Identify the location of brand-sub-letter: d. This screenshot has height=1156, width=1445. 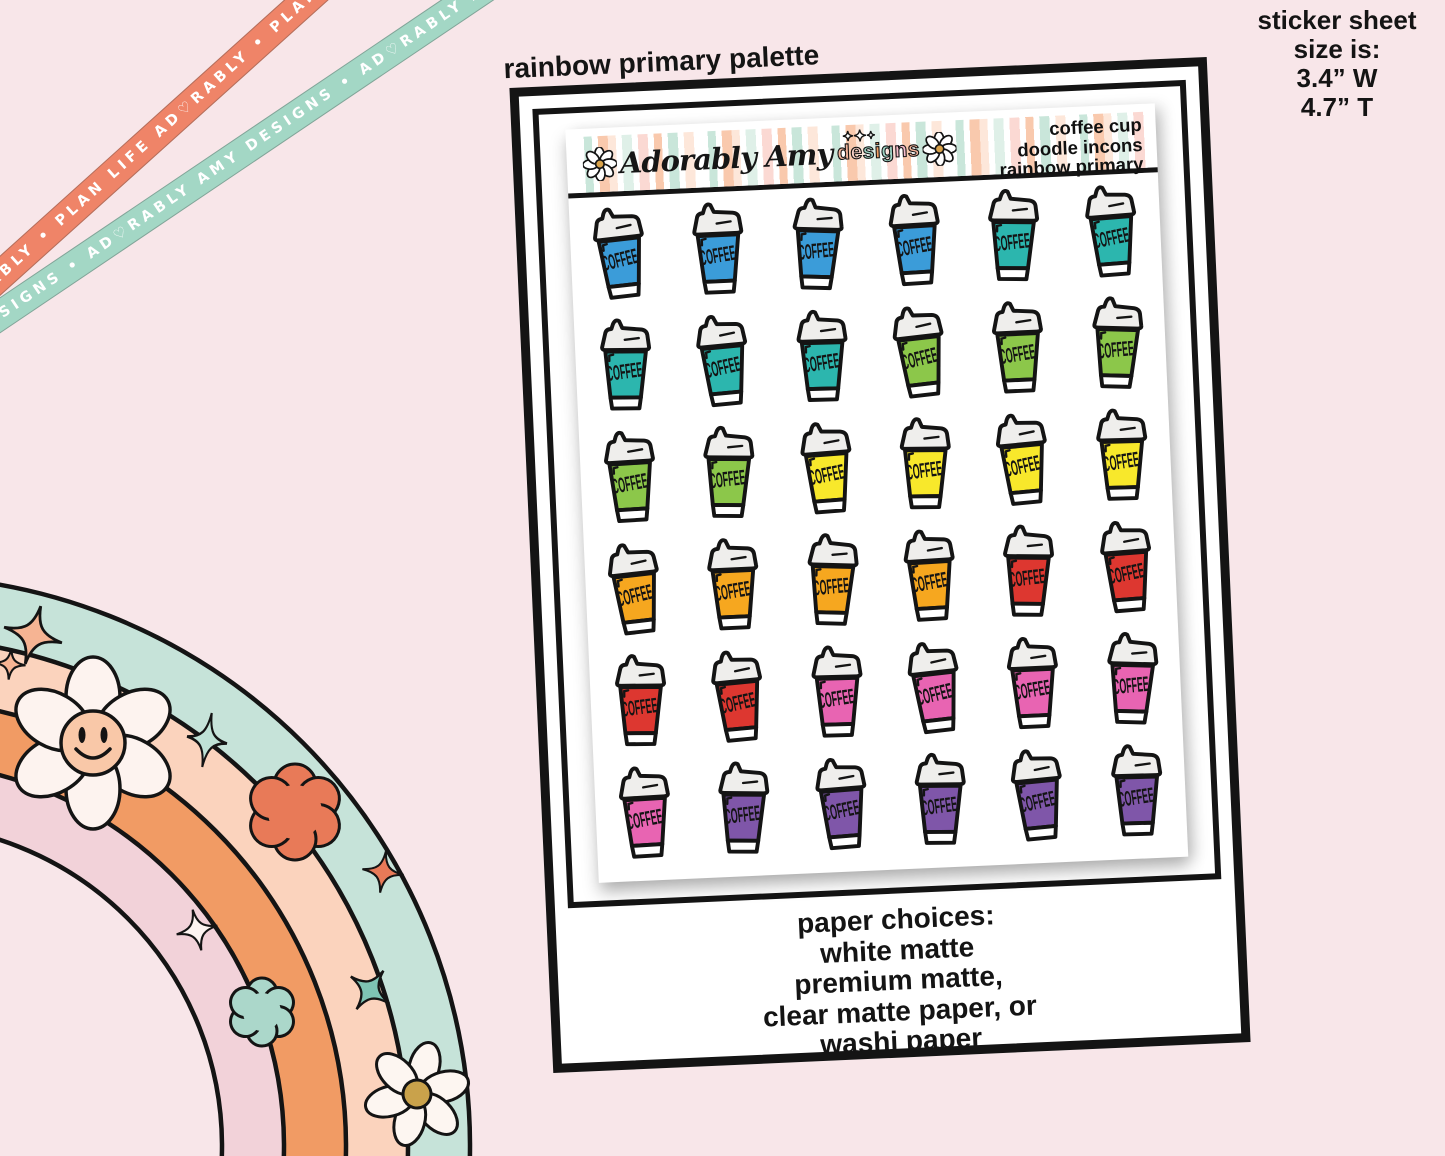
(843, 152).